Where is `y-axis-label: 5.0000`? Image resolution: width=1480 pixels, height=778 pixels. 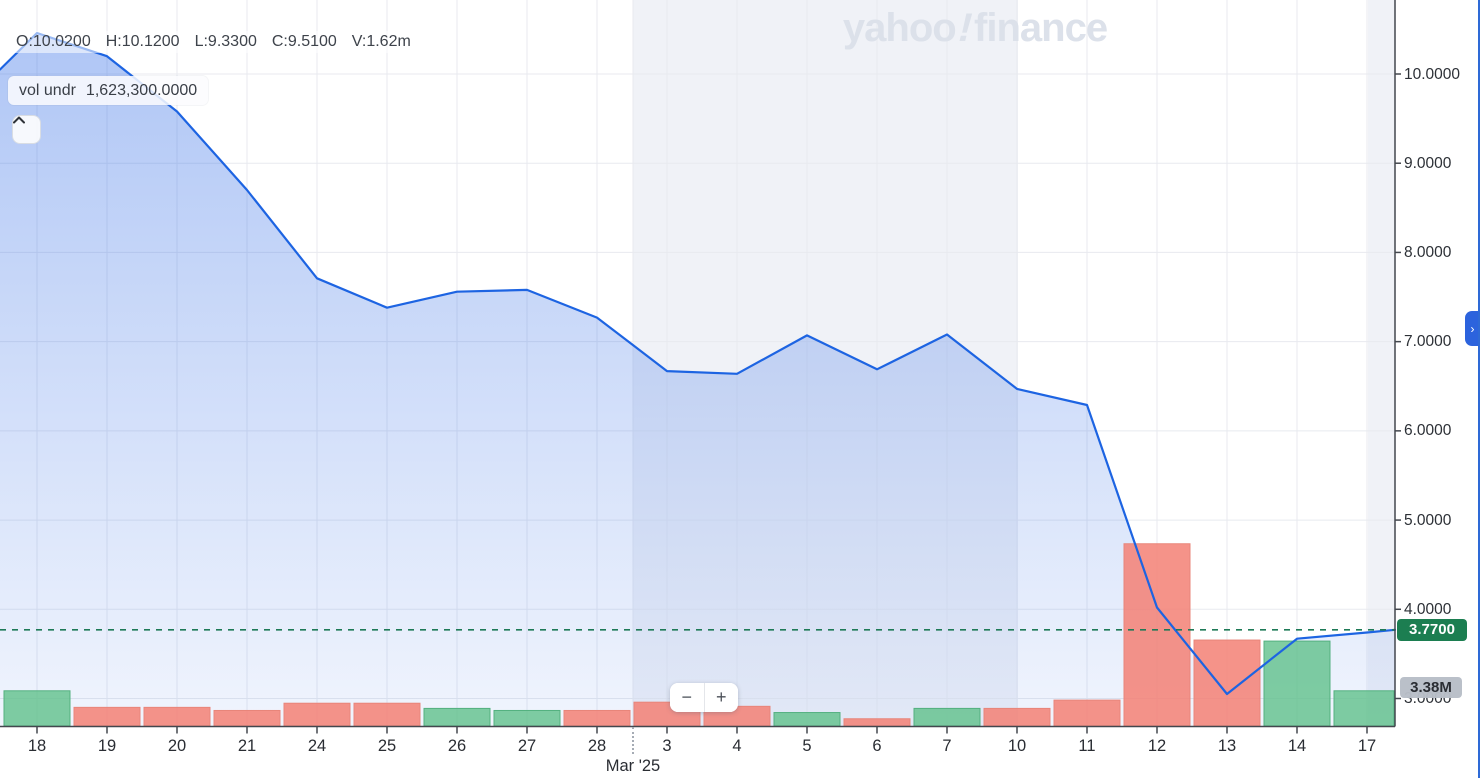
y-axis-label: 5.0000 is located at coordinates (1428, 520).